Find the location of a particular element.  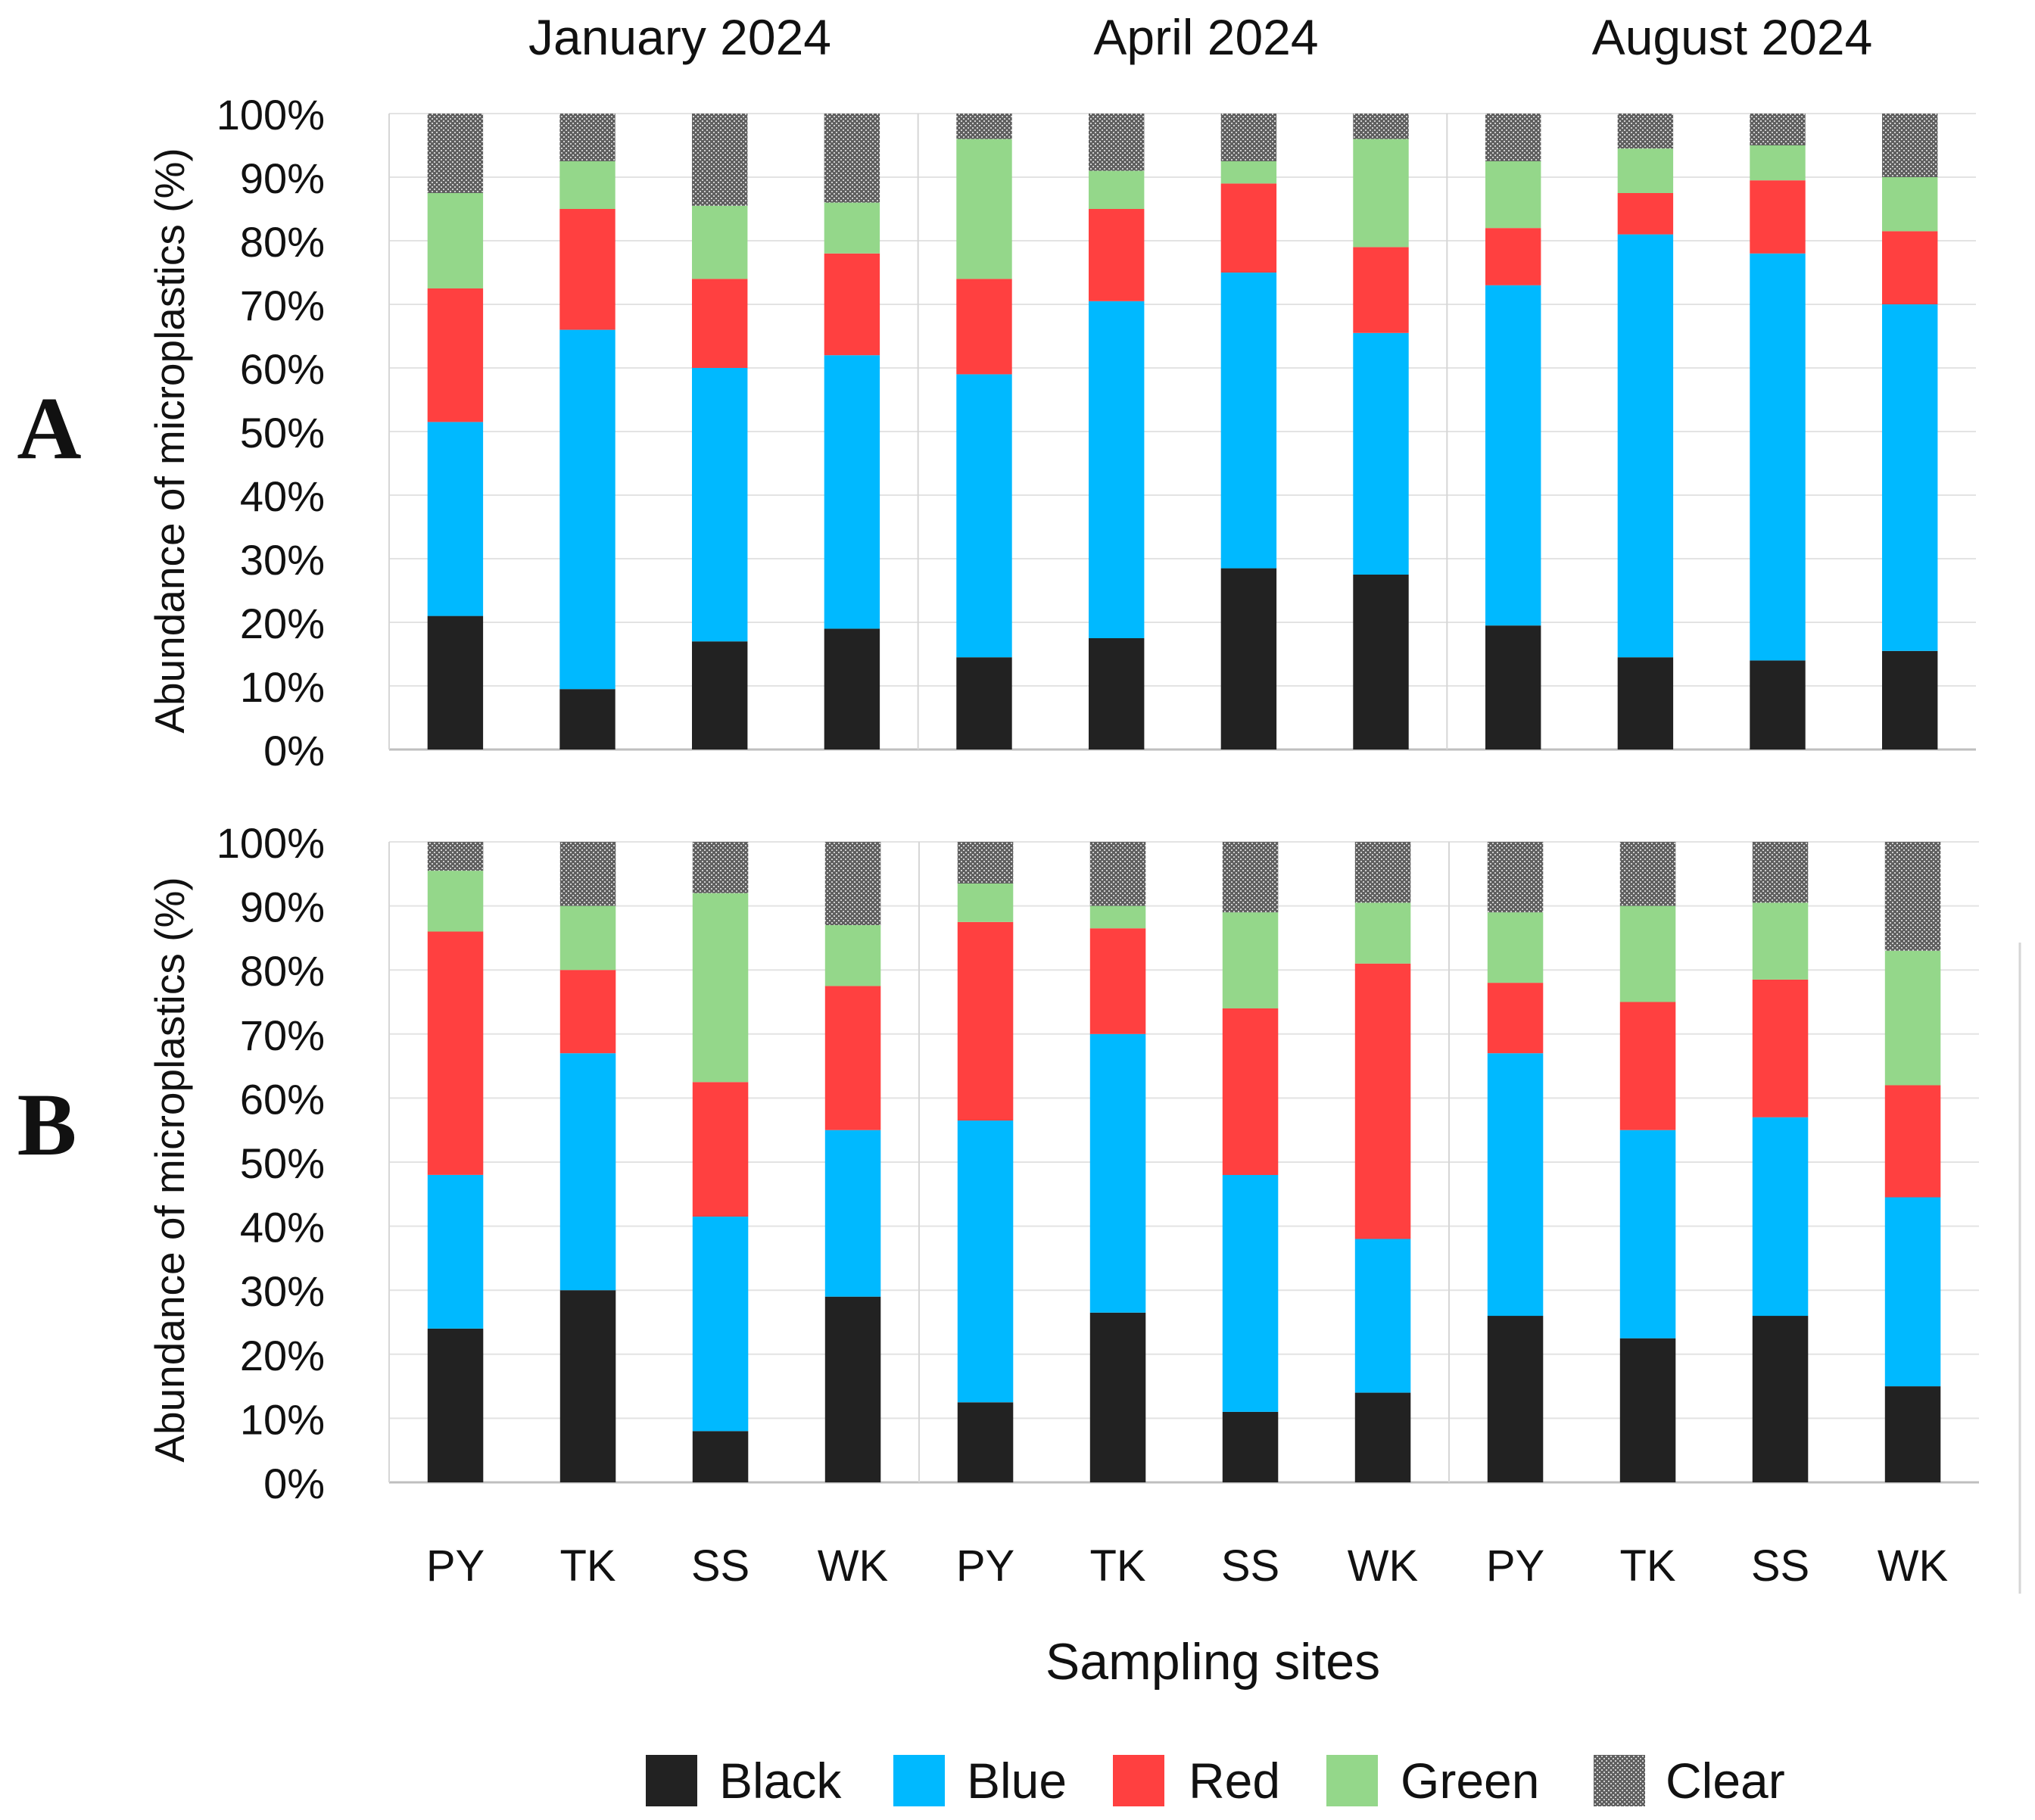

legend: Black Blue Red Green Clear is located at coordinates (1215, 1781).